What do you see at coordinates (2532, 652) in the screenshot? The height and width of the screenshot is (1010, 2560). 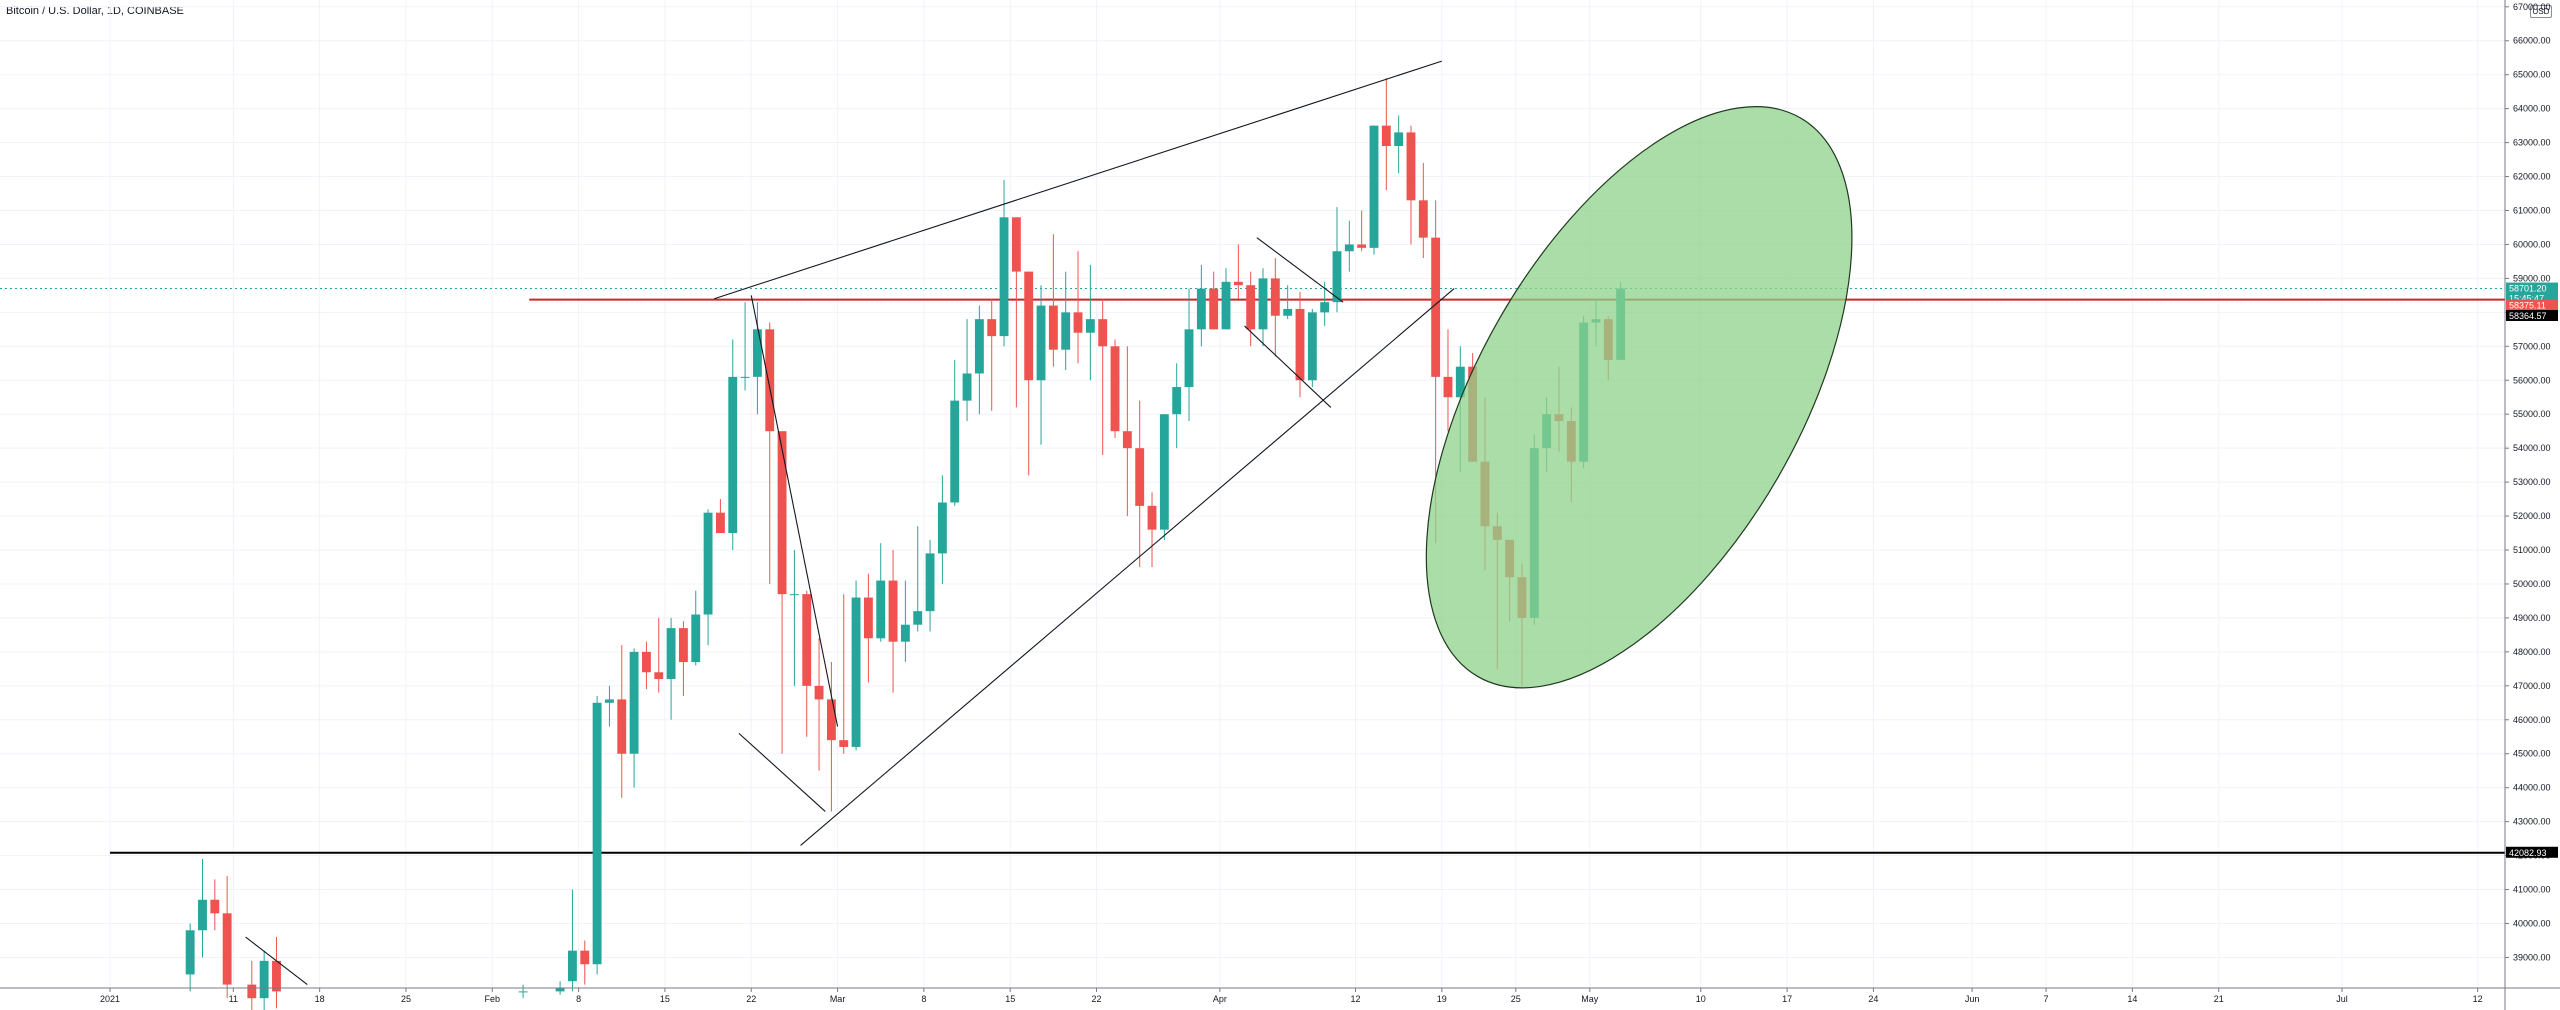 I see `y-tick-label: 48000.00` at bounding box center [2532, 652].